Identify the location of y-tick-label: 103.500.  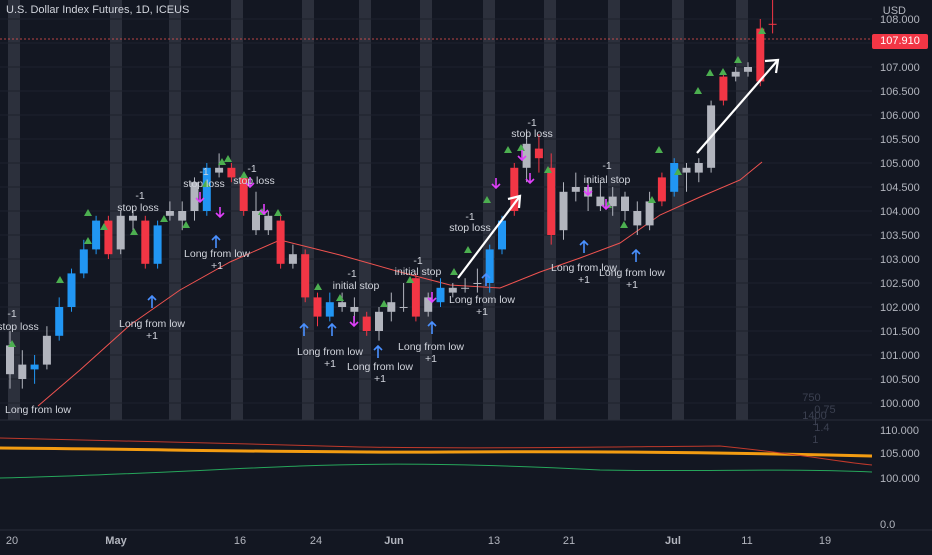
(900, 236).